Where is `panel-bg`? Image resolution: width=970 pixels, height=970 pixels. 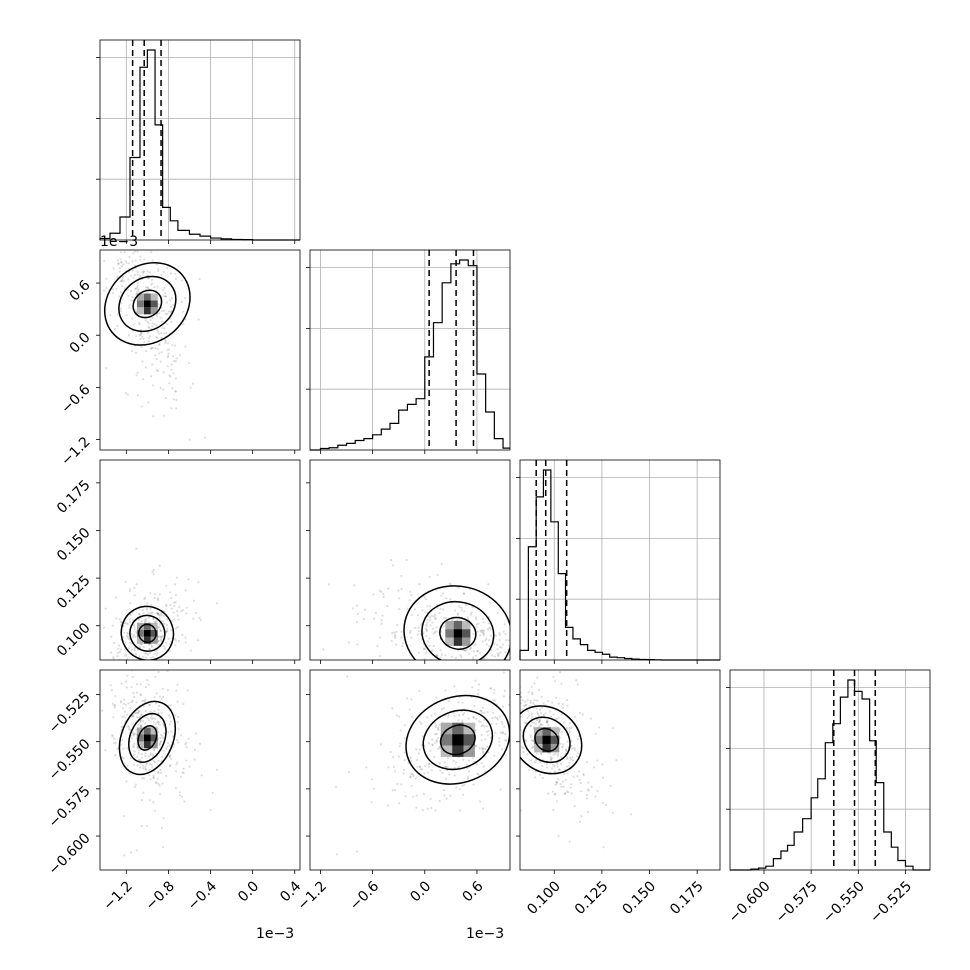
panel-bg is located at coordinates (620, 560).